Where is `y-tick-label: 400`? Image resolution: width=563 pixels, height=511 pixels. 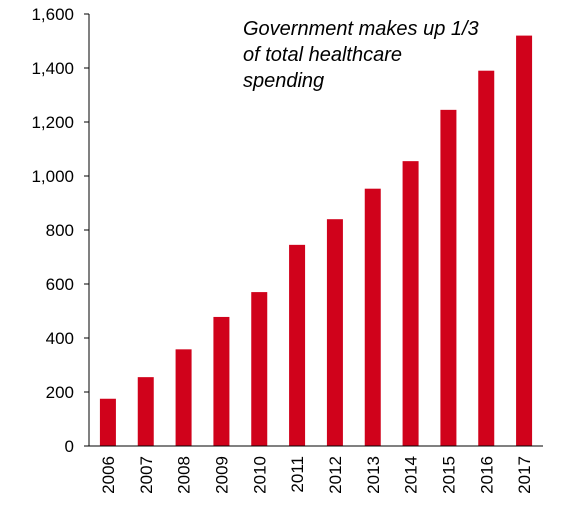
y-tick-label: 400 is located at coordinates (60, 338).